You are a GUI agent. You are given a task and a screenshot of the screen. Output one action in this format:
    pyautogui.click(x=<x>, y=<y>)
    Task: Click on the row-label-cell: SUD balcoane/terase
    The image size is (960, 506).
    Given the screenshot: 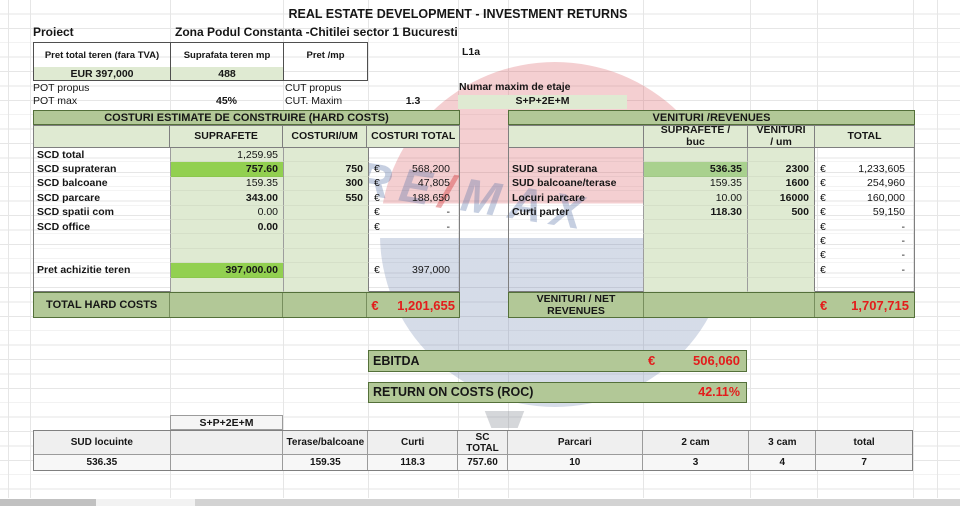 What is the action you would take?
    pyautogui.click(x=576, y=184)
    